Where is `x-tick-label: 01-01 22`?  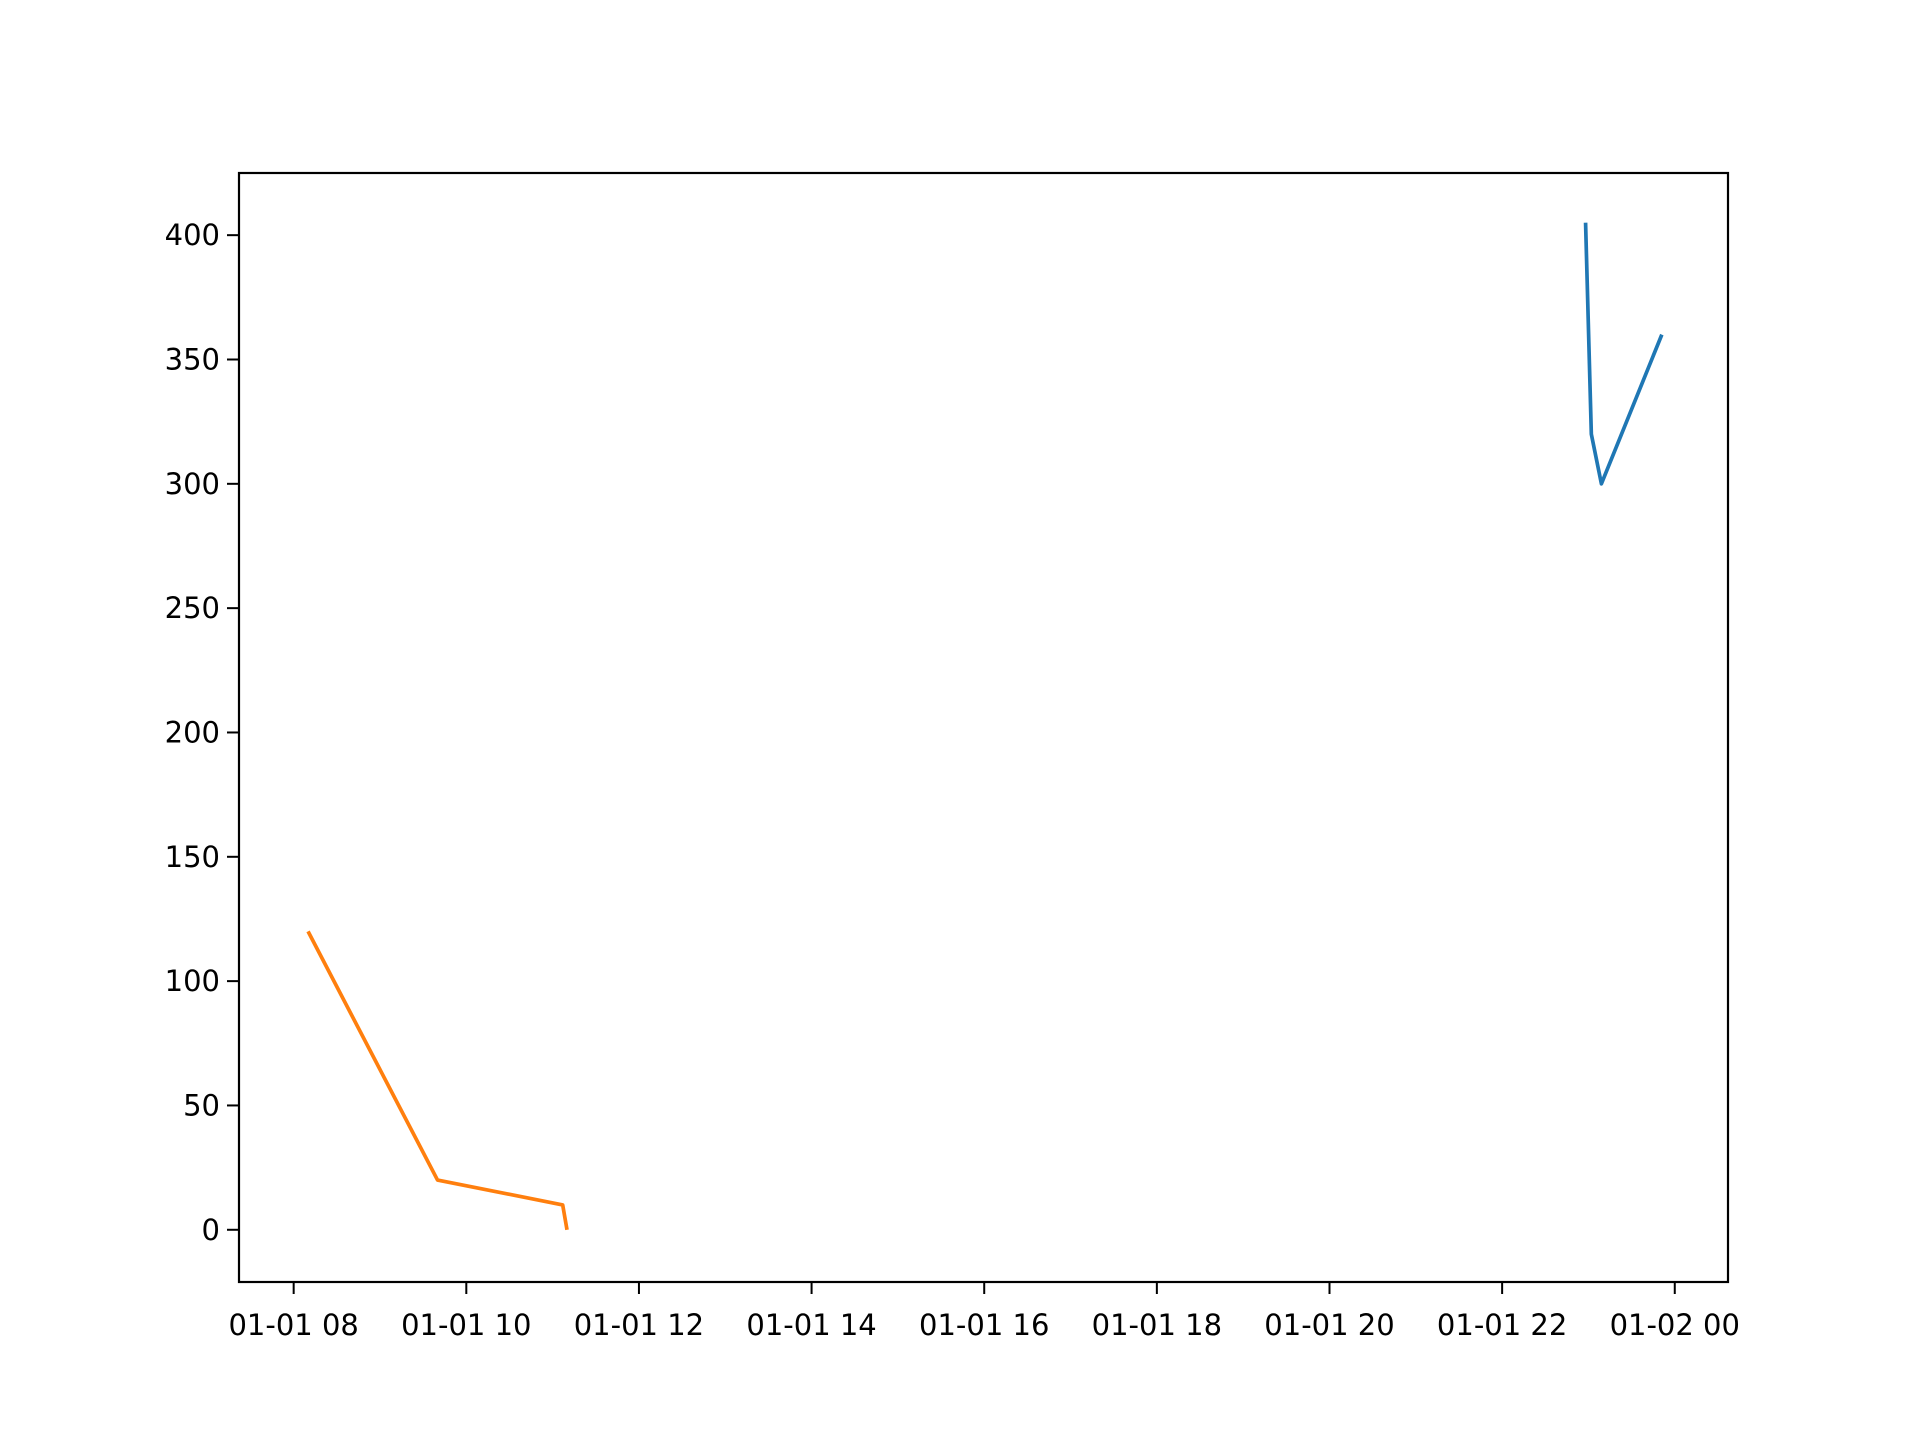 x-tick-label: 01-01 22 is located at coordinates (1502, 1325).